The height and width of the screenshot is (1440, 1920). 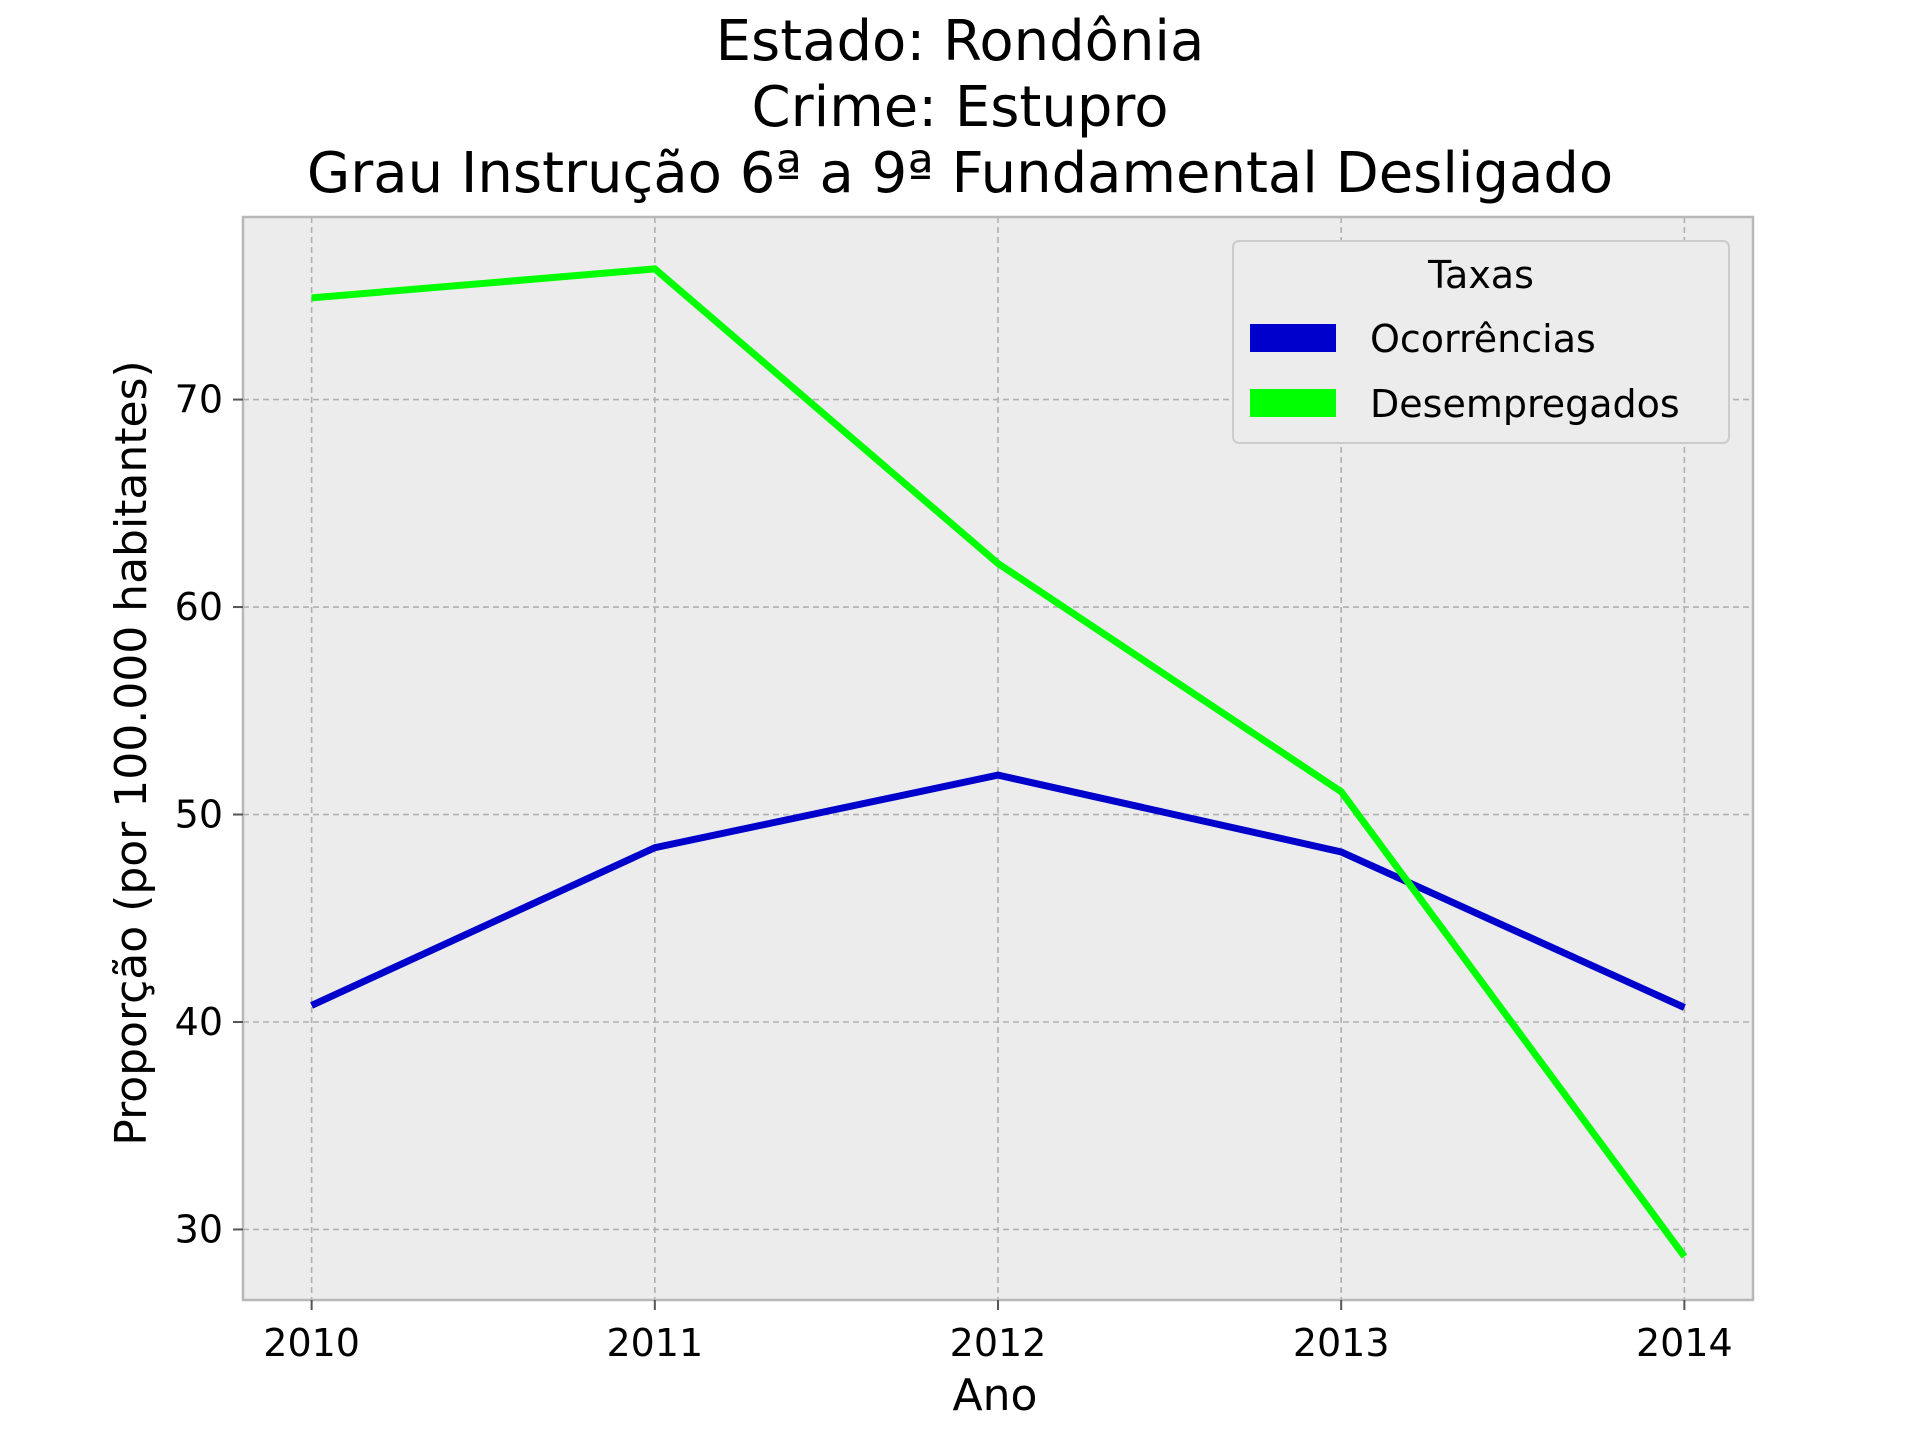 I want to click on legend-label-ocorrencias: Ocorrências, so click(x=1483, y=339).